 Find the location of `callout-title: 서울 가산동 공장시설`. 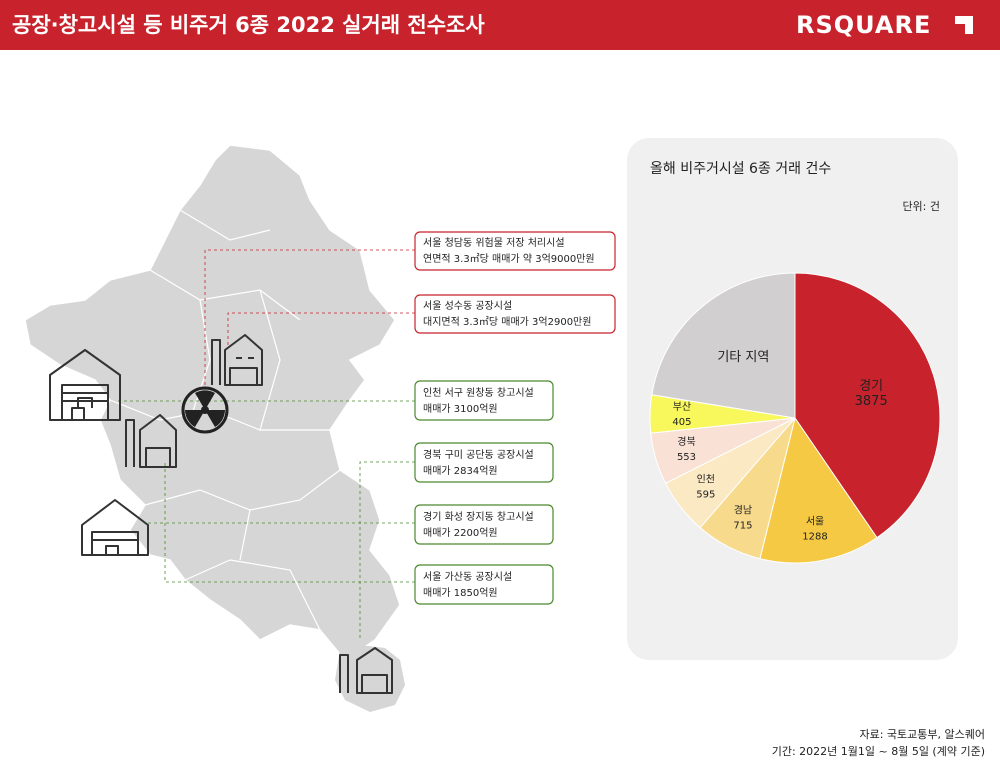

callout-title: 서울 가산동 공장시설 is located at coordinates (467, 577).